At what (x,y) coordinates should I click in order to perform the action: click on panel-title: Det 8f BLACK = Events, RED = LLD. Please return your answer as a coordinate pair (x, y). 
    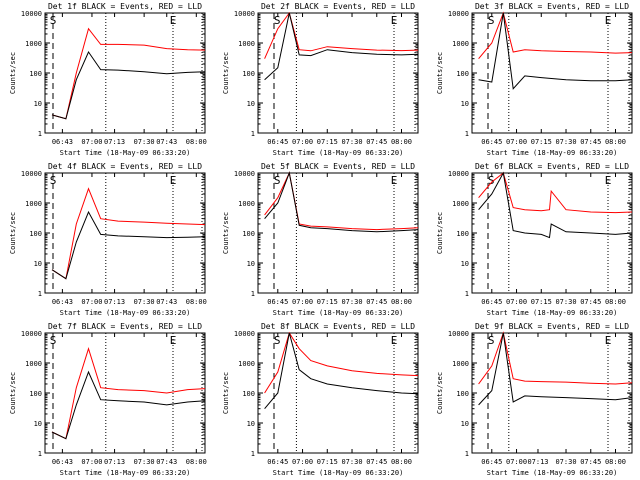
    Looking at the image, I should click on (338, 326).